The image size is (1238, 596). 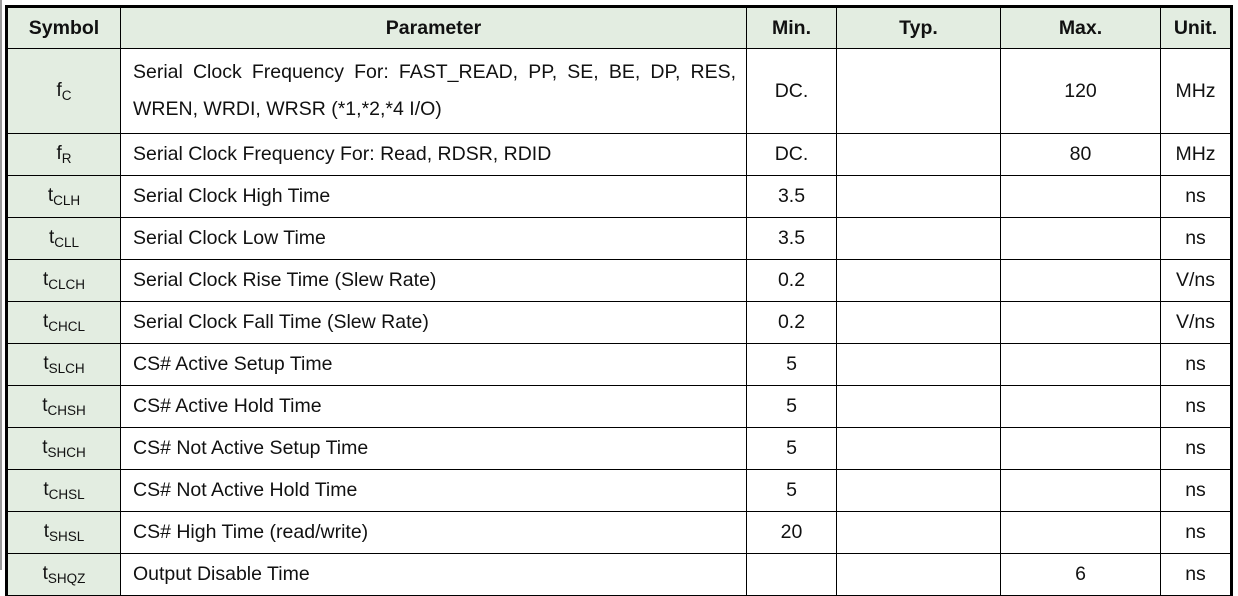 I want to click on symbol-cell: tCHSL, so click(x=63, y=490).